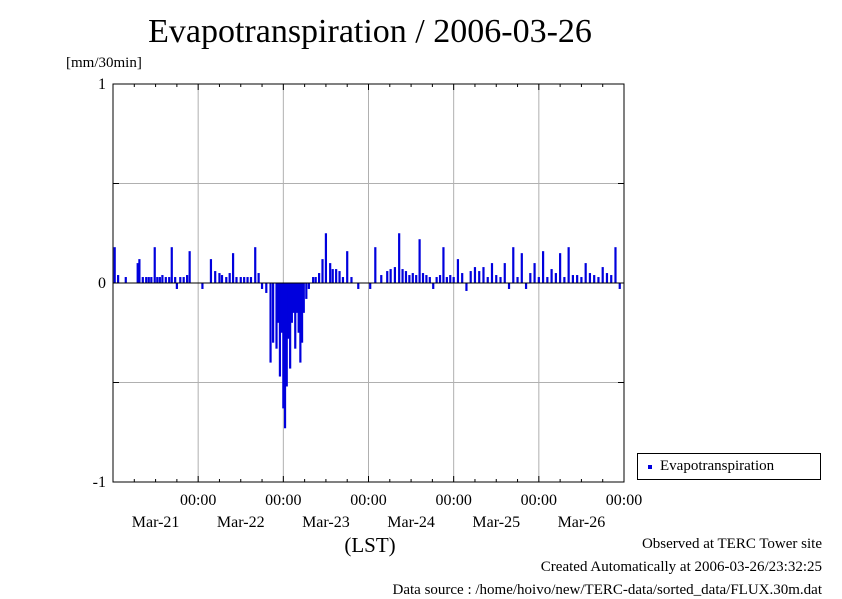 This screenshot has height=599, width=842. I want to click on x-tick-date-label: Mar-22, so click(241, 522).